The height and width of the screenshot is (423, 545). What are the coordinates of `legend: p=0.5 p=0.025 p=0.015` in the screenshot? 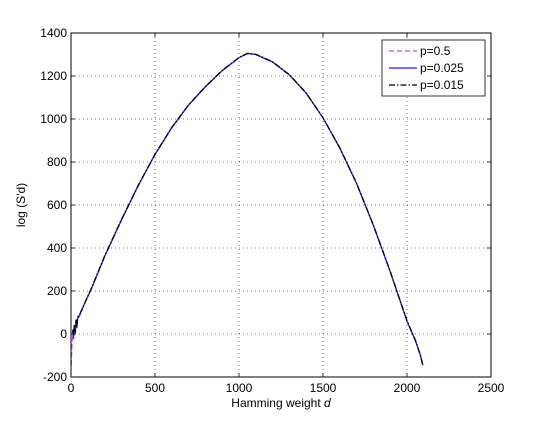 It's located at (433, 68).